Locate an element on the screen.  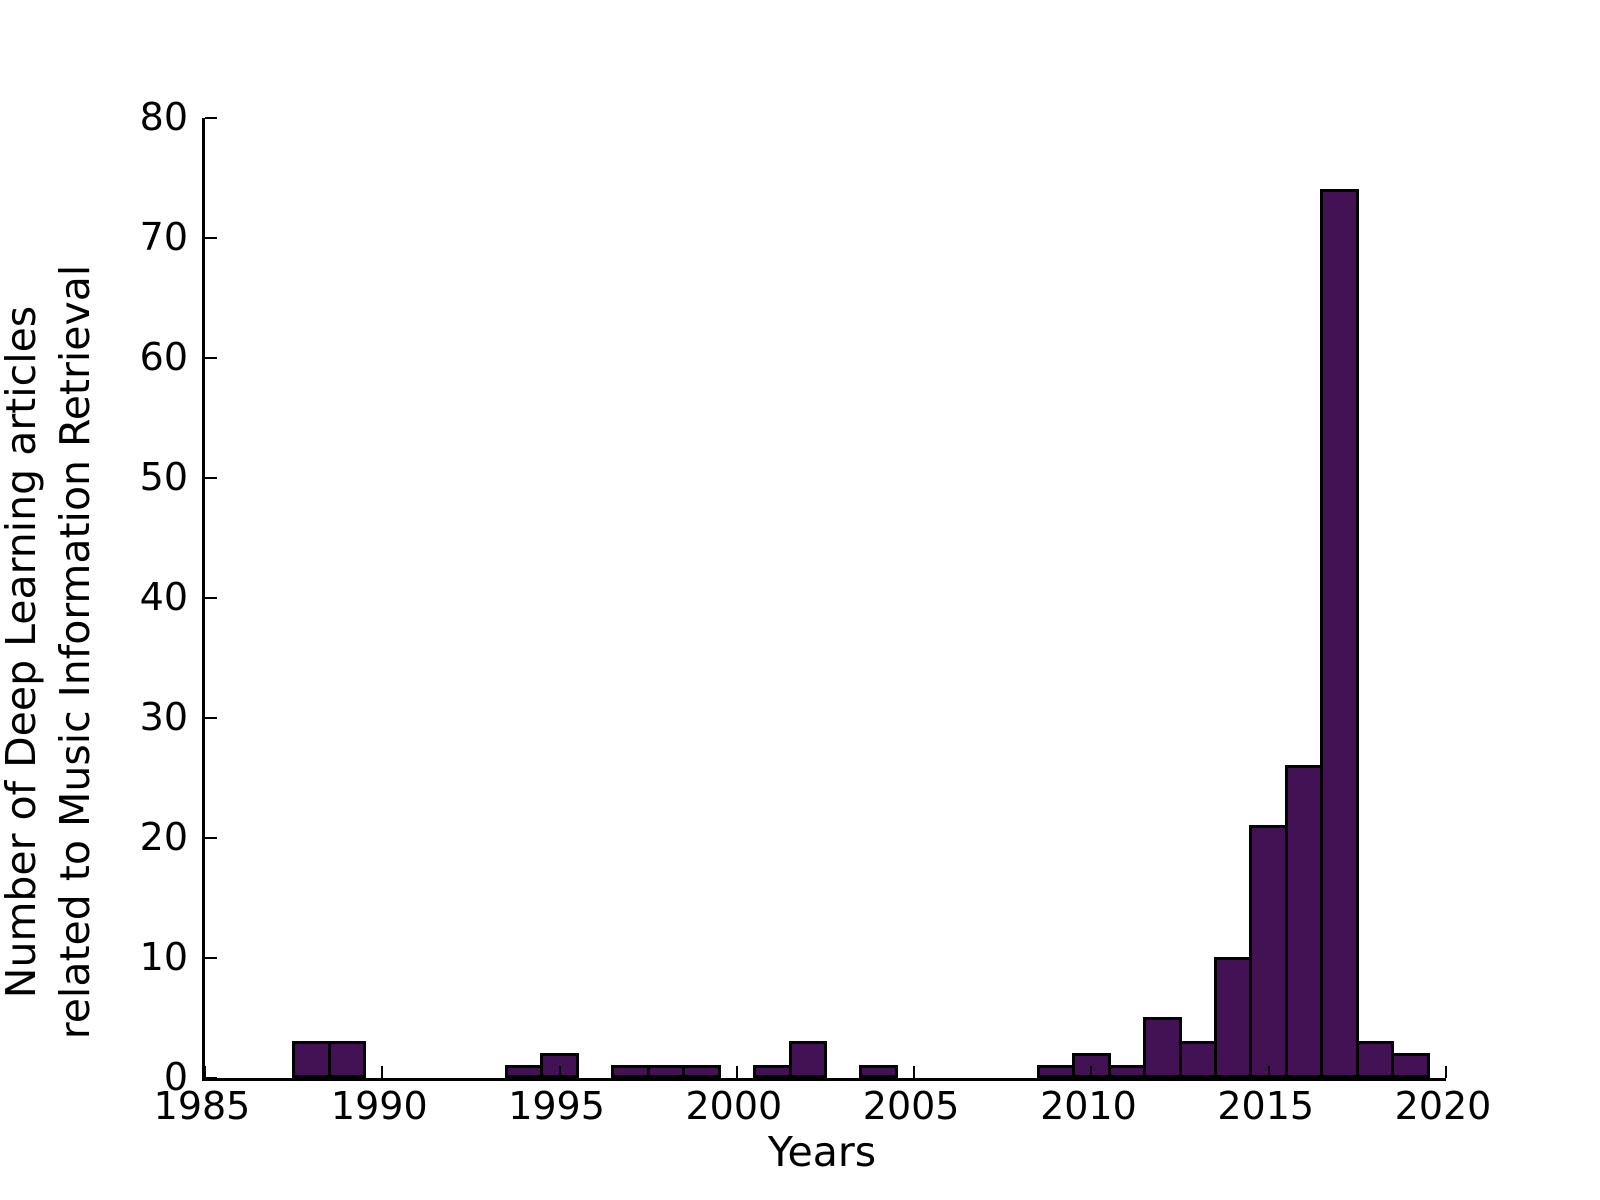
histogram-bar-1998 is located at coordinates (666, 1071).